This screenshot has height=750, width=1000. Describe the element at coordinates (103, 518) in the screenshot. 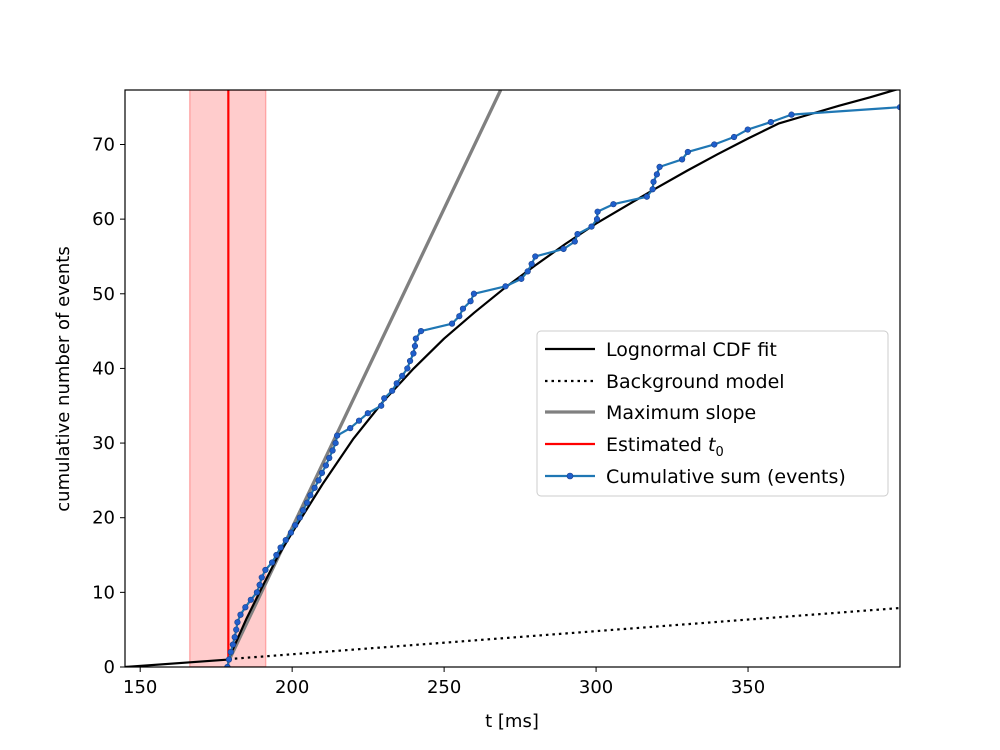

I see `y-tick-label: 20` at that location.